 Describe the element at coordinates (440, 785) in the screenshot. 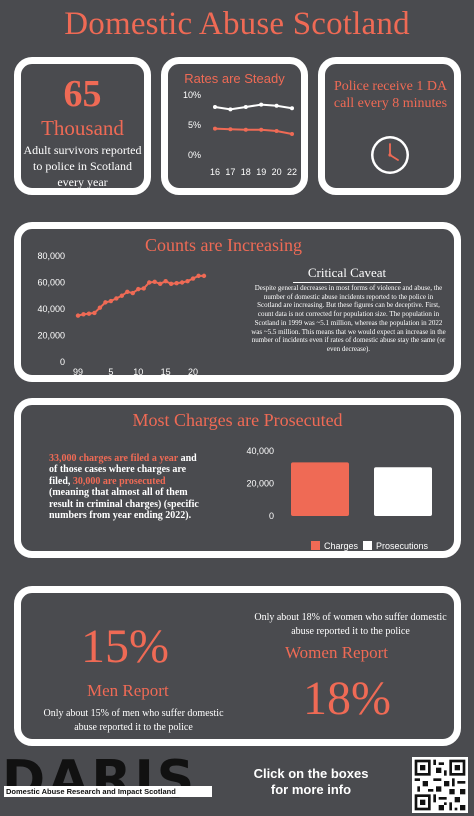

I see `qr-code-icon` at that location.